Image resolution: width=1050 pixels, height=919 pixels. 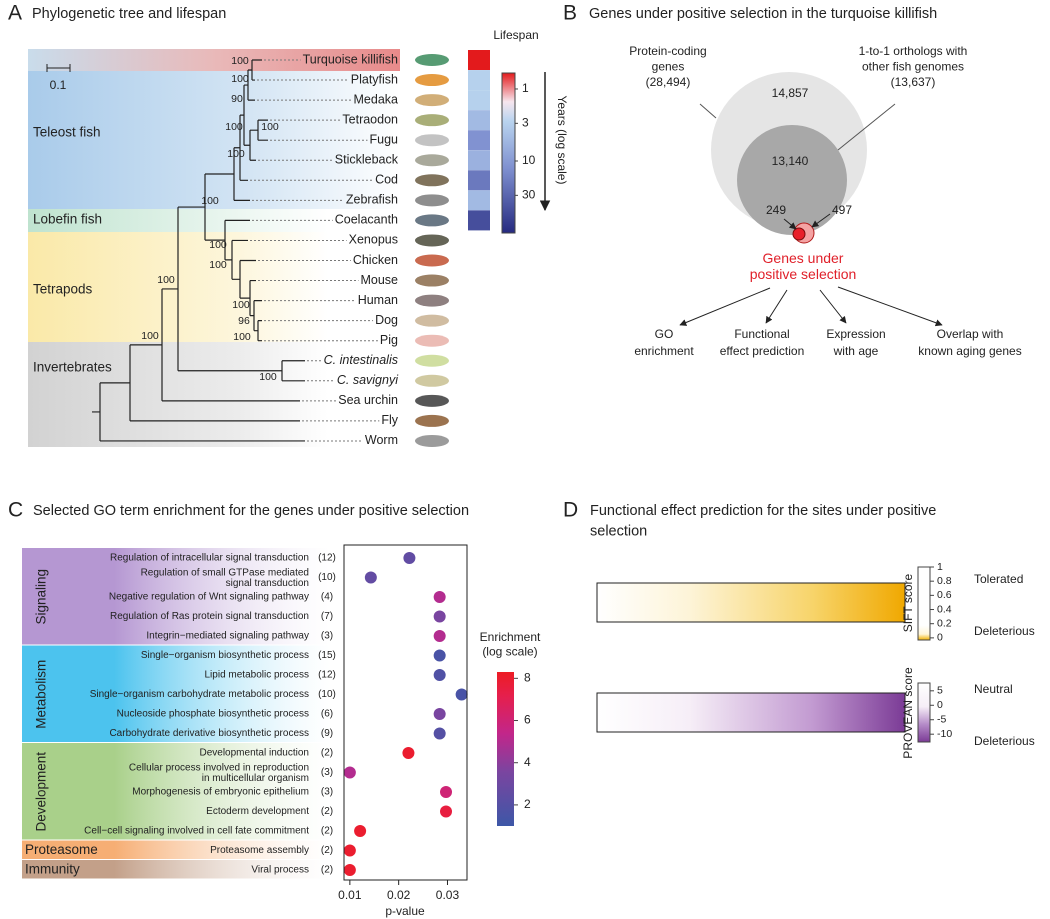 What do you see at coordinates (15, 510) in the screenshot?
I see `panel-label: C` at bounding box center [15, 510].